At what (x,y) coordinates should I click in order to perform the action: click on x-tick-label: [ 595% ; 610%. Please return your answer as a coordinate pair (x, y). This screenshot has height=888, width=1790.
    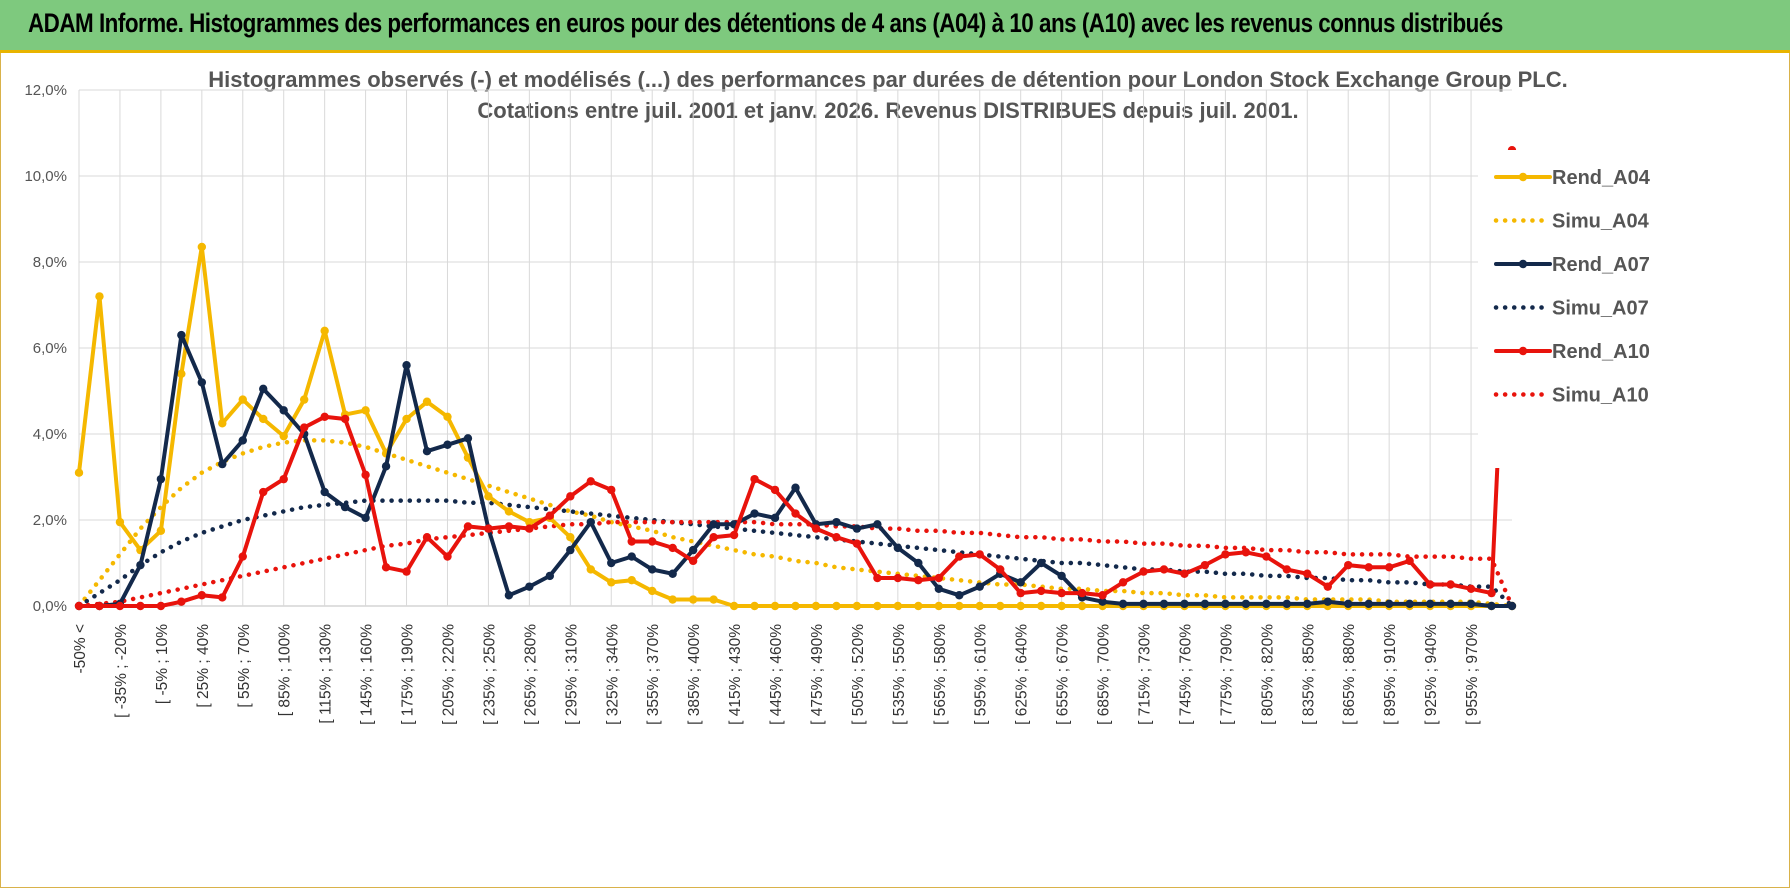
    Looking at the image, I should click on (981, 674).